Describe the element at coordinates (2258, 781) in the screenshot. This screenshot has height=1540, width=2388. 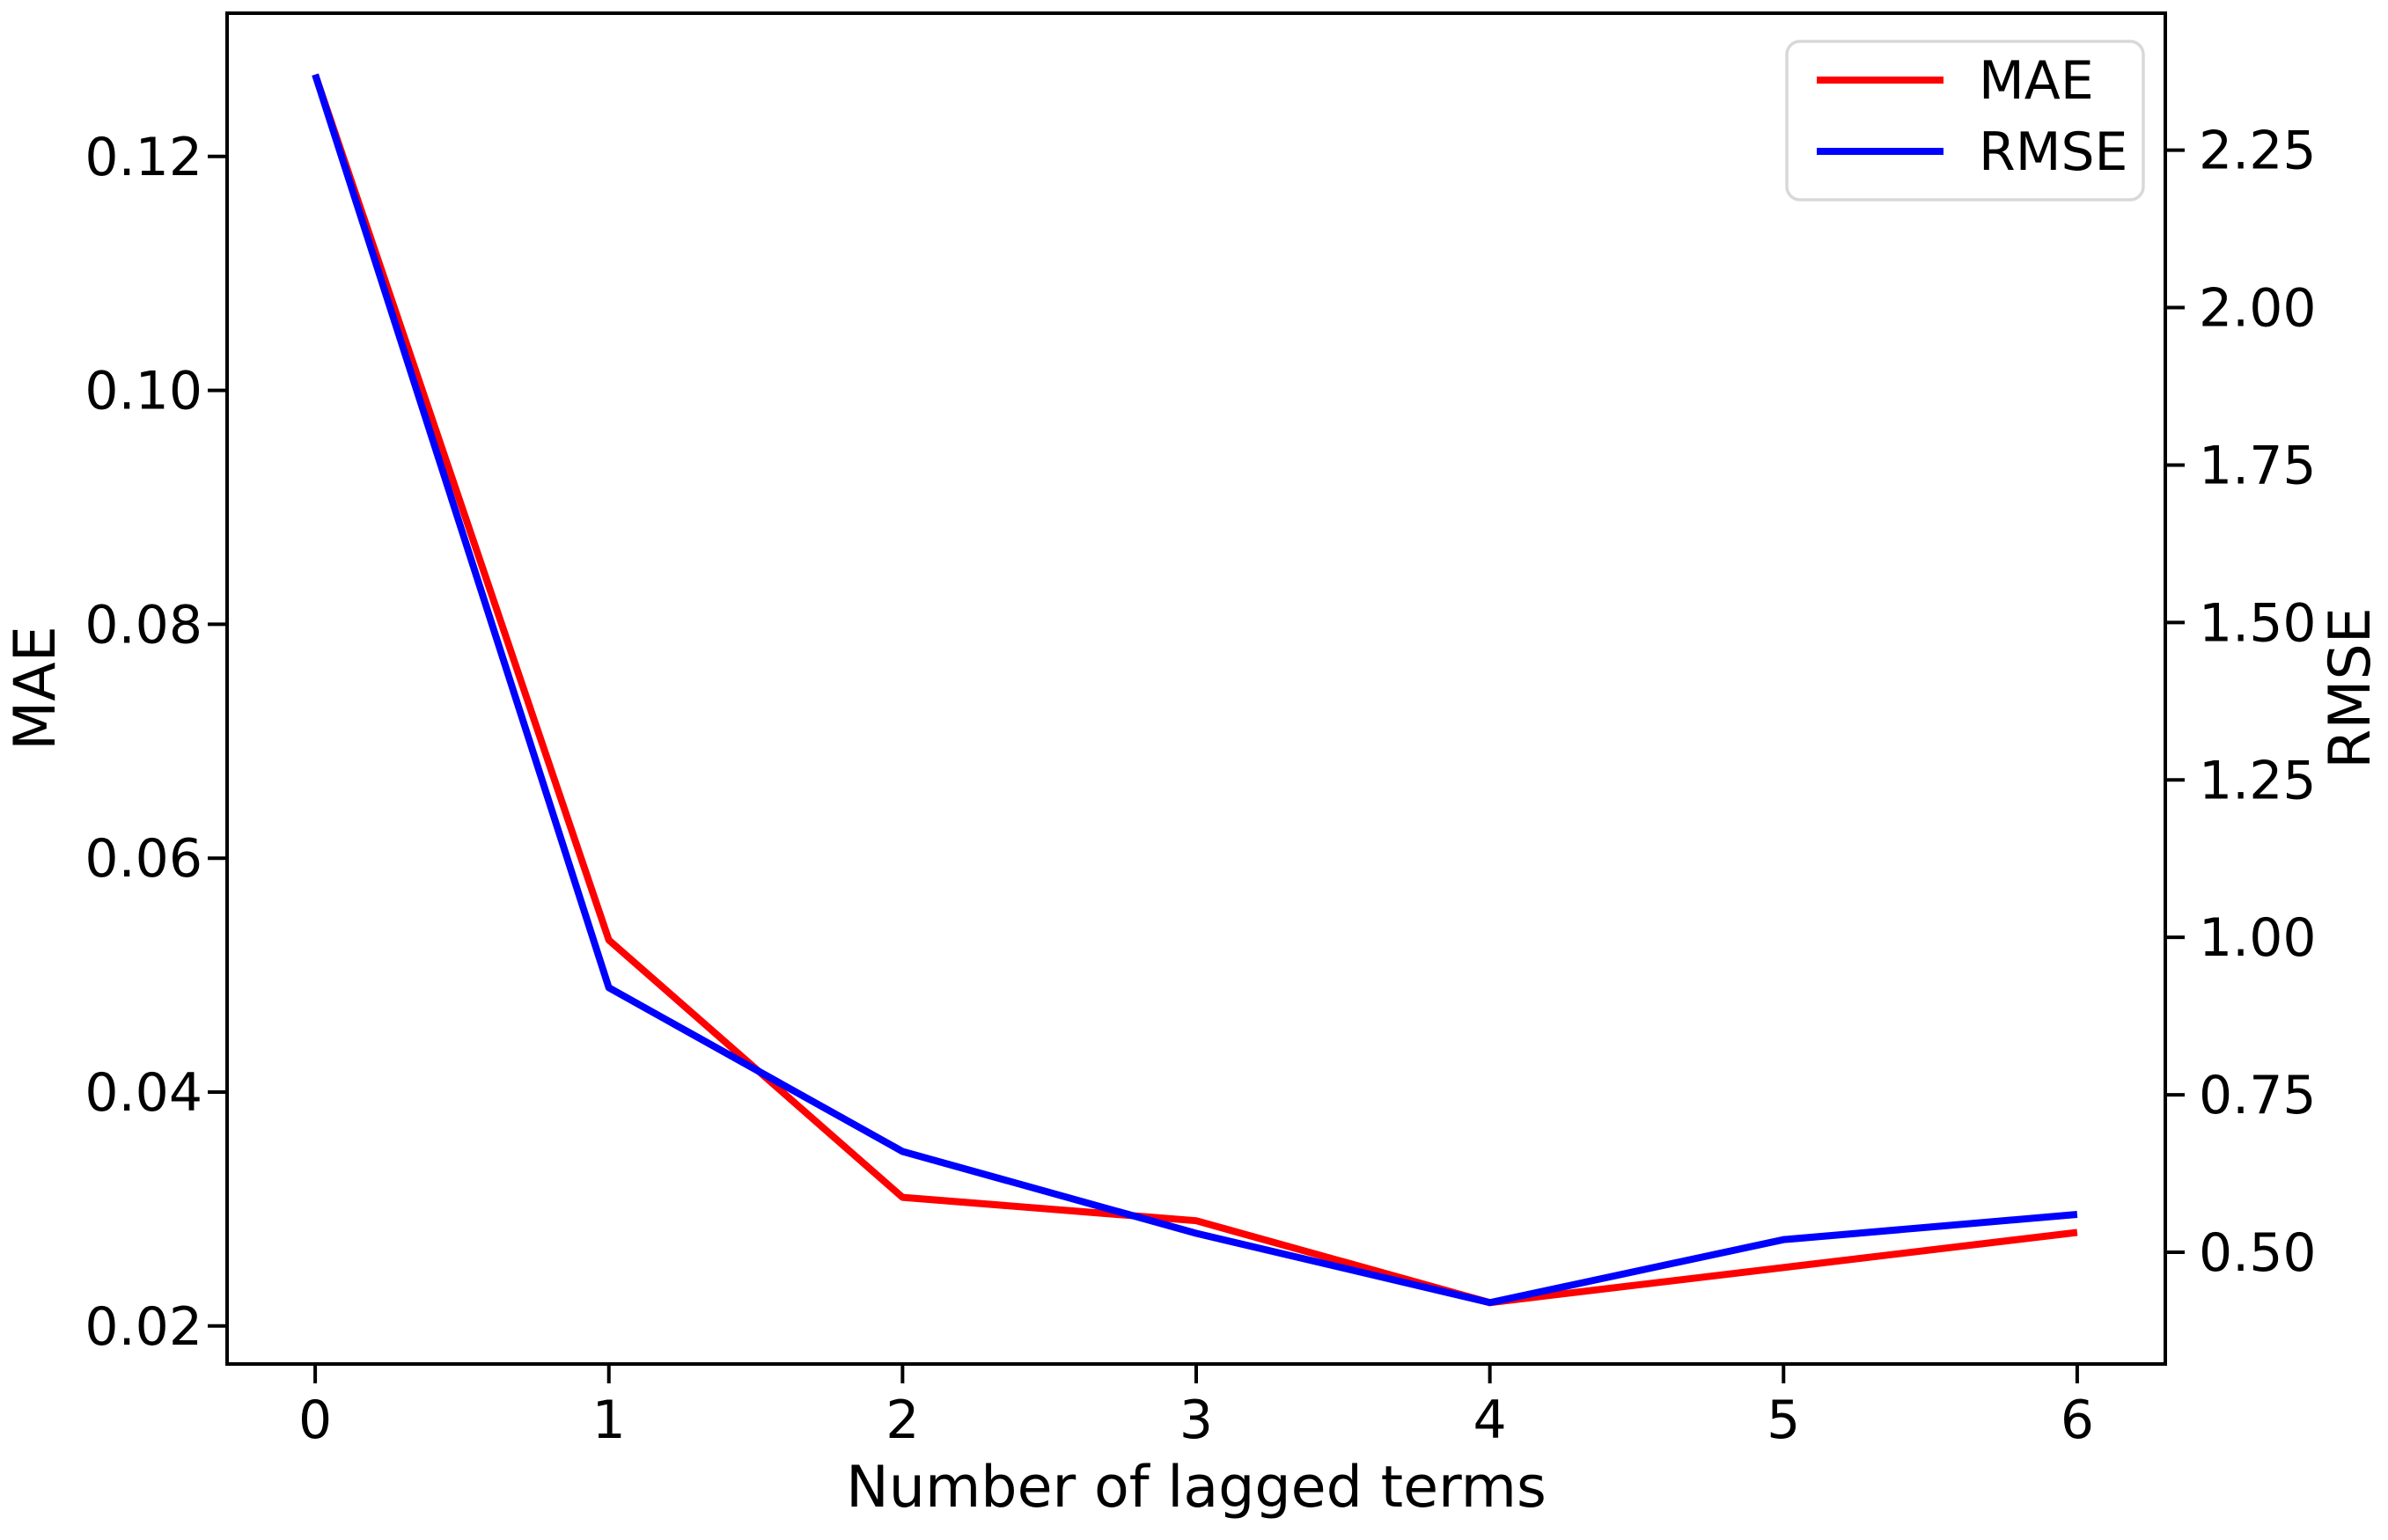
I see `right-tick-label: 1.25` at that location.